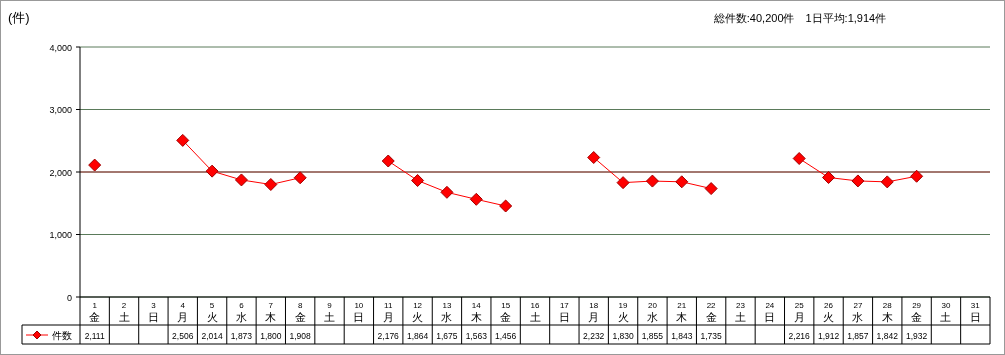 This screenshot has height=355, width=1005. What do you see at coordinates (740, 312) in the screenshot?
I see `x-tick-label: 23 土` at bounding box center [740, 312].